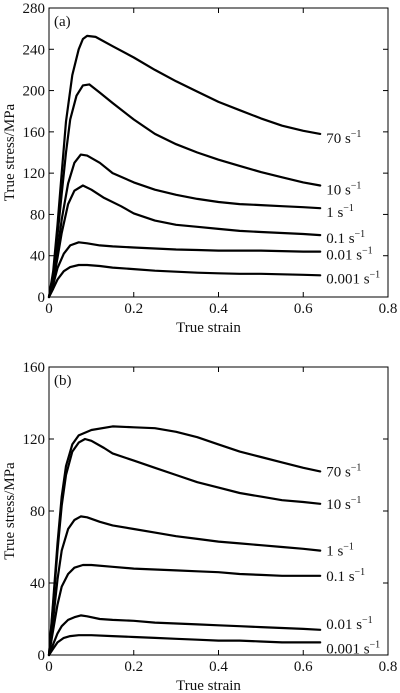 The width and height of the screenshot is (400, 693). I want to click on panel-label: (a), so click(62, 22).